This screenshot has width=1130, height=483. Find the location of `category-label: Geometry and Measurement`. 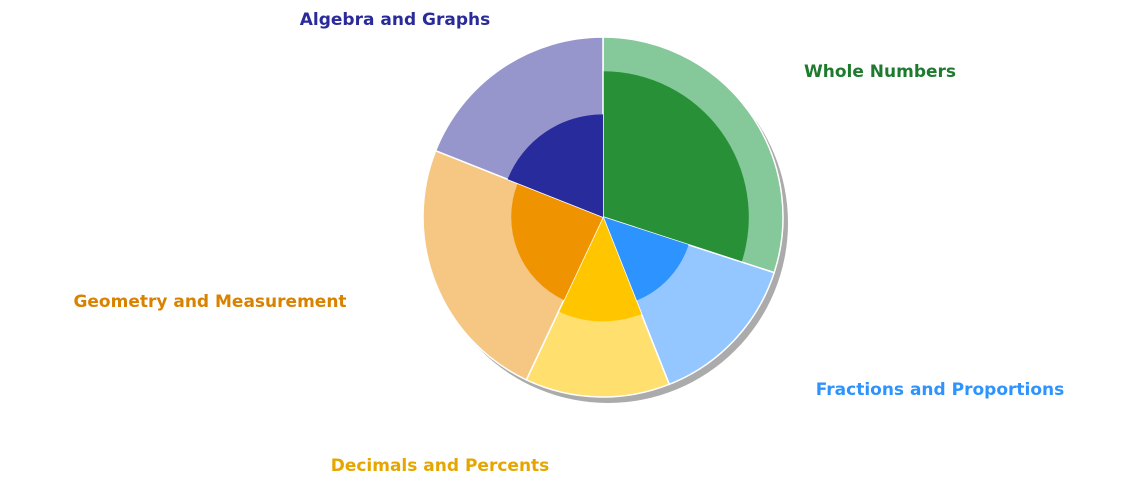

category-label: Geometry and Measurement is located at coordinates (209, 302).